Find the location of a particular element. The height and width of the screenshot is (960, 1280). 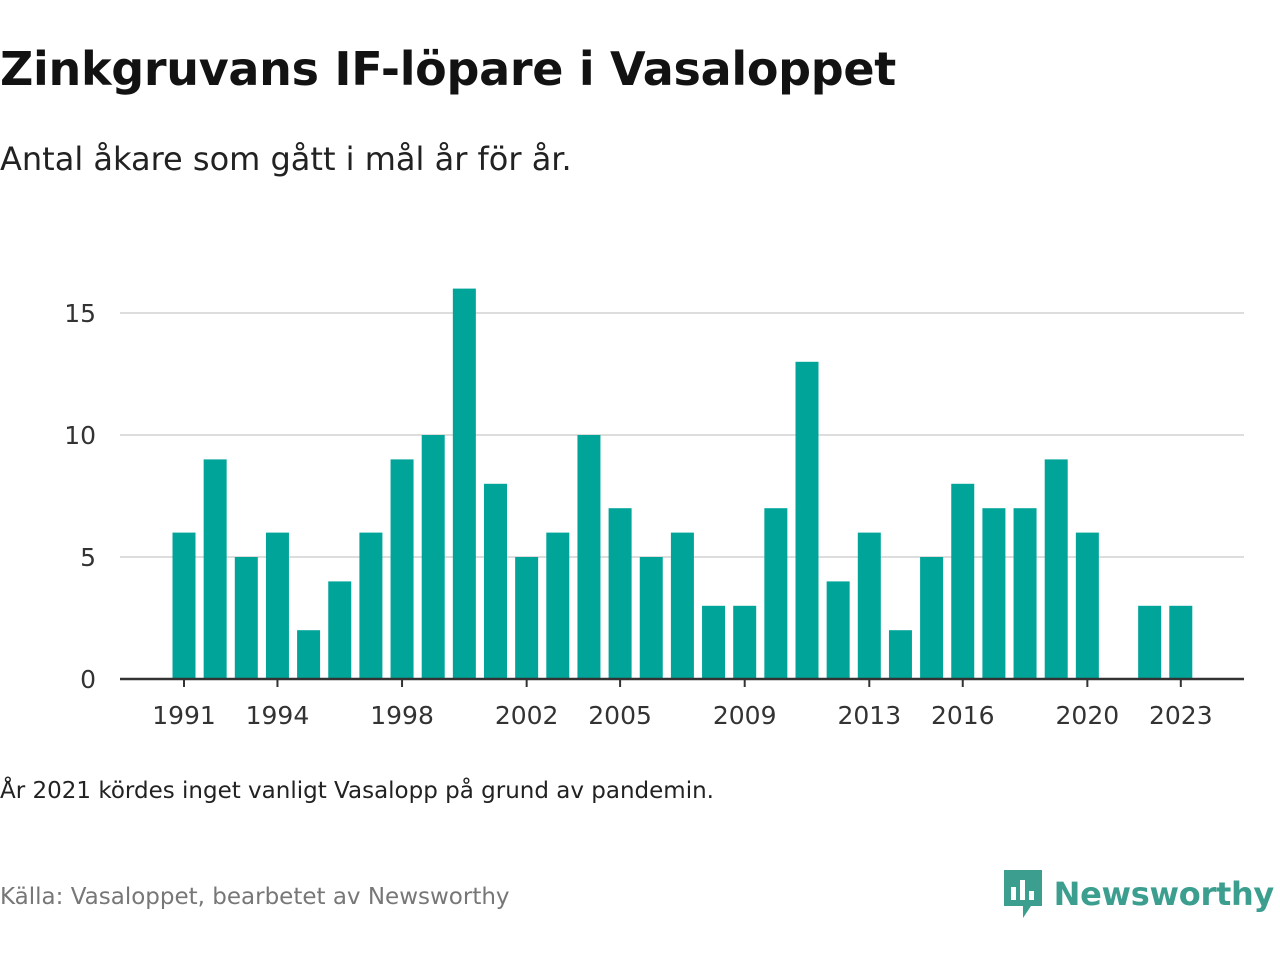

x-tick-label: 2016 is located at coordinates (963, 715).